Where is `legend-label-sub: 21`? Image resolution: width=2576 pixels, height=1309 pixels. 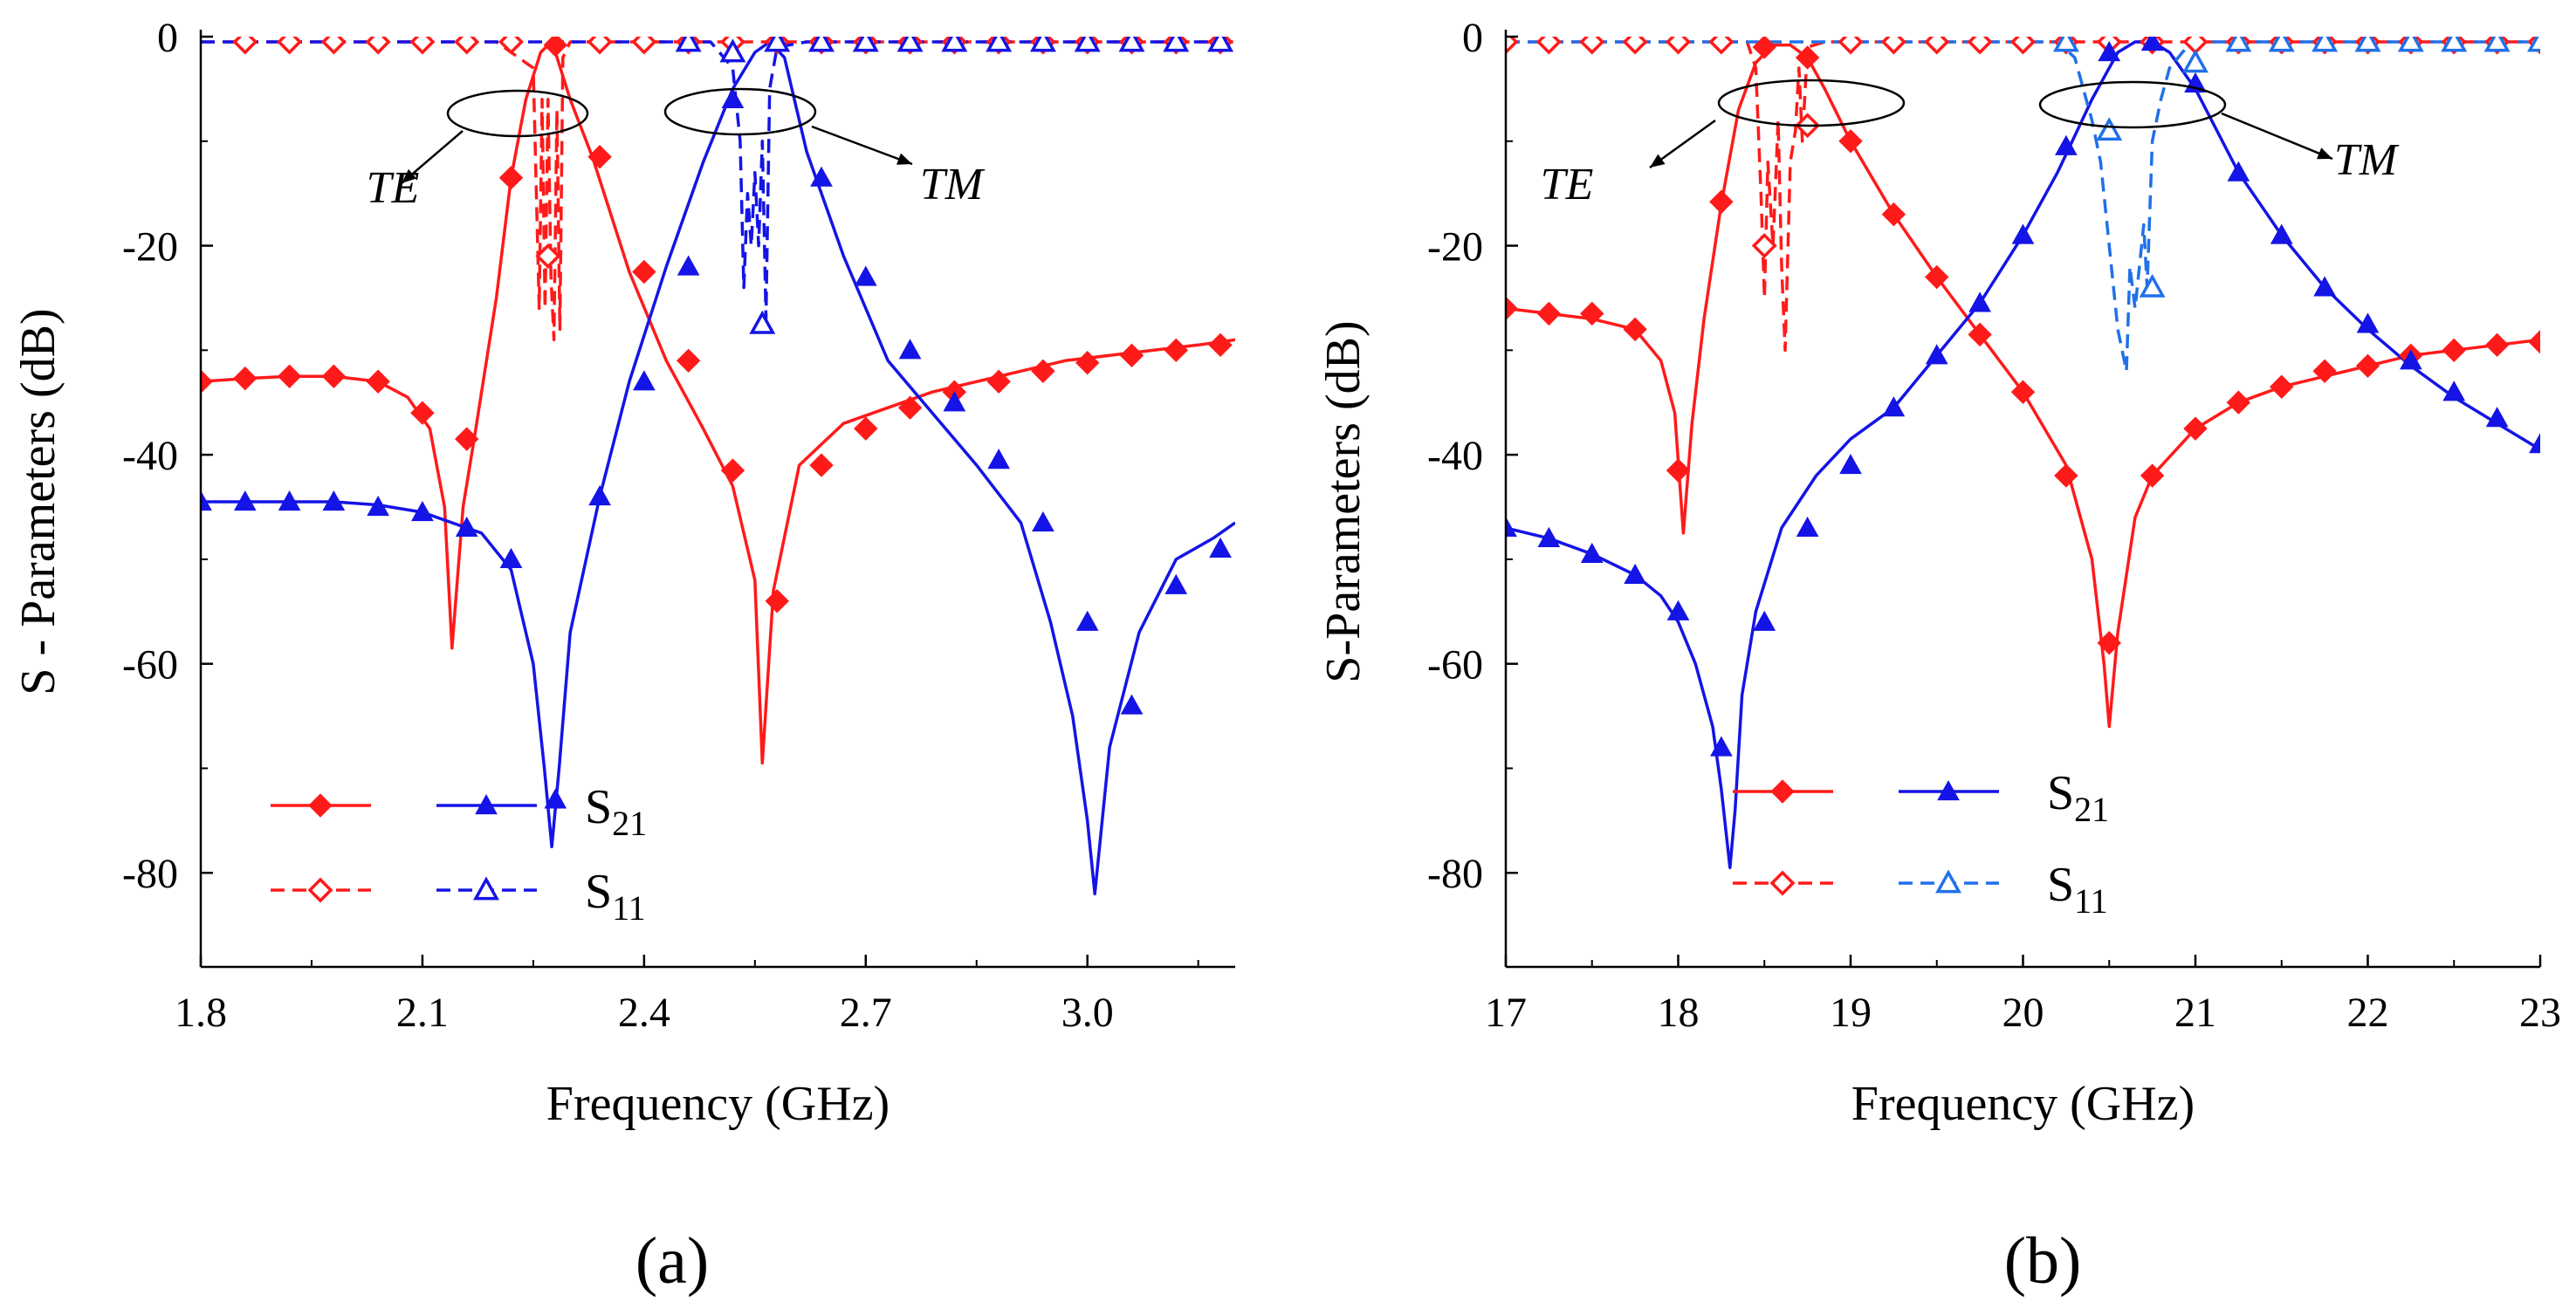 legend-label-sub: 21 is located at coordinates (630, 824).